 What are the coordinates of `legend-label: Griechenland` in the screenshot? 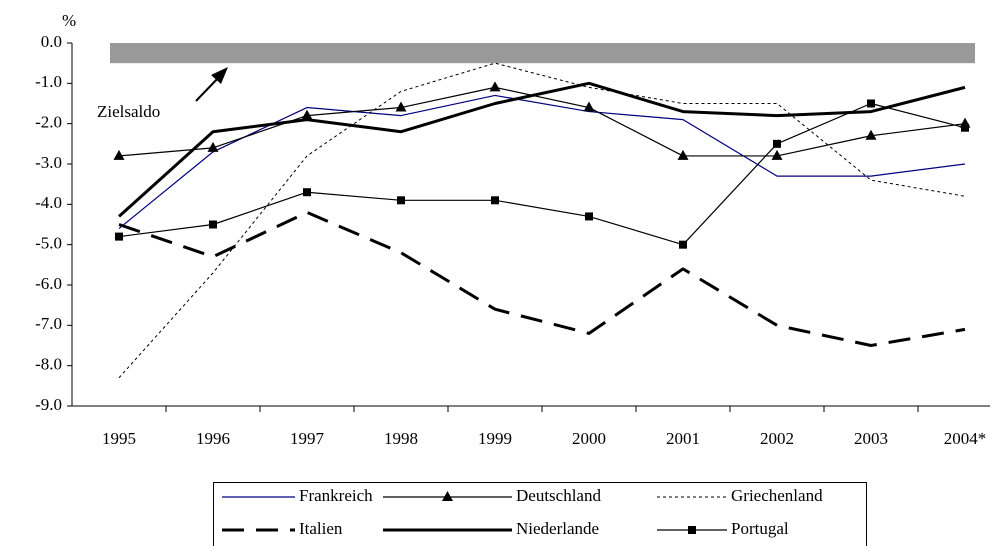 It's located at (777, 495).